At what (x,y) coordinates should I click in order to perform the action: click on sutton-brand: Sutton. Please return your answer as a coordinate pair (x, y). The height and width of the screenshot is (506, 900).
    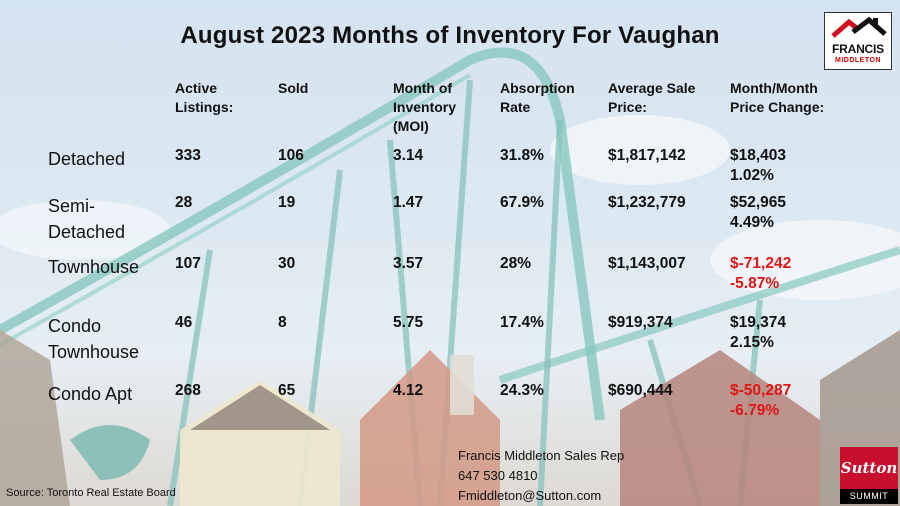
    Looking at the image, I should click on (869, 468).